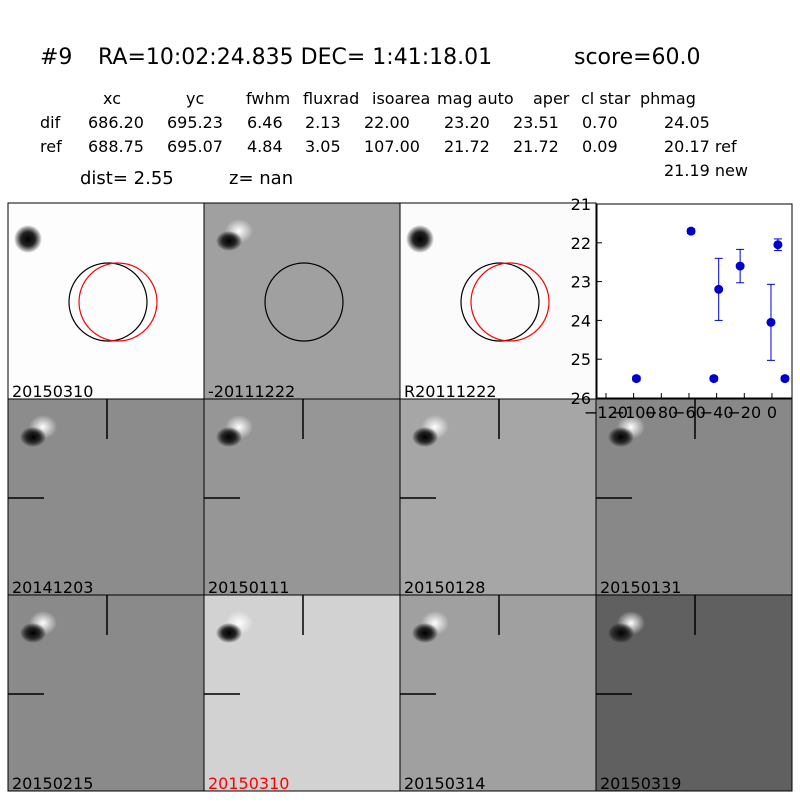 The width and height of the screenshot is (800, 804). I want to click on x-tick-label: −100, so click(634, 412).